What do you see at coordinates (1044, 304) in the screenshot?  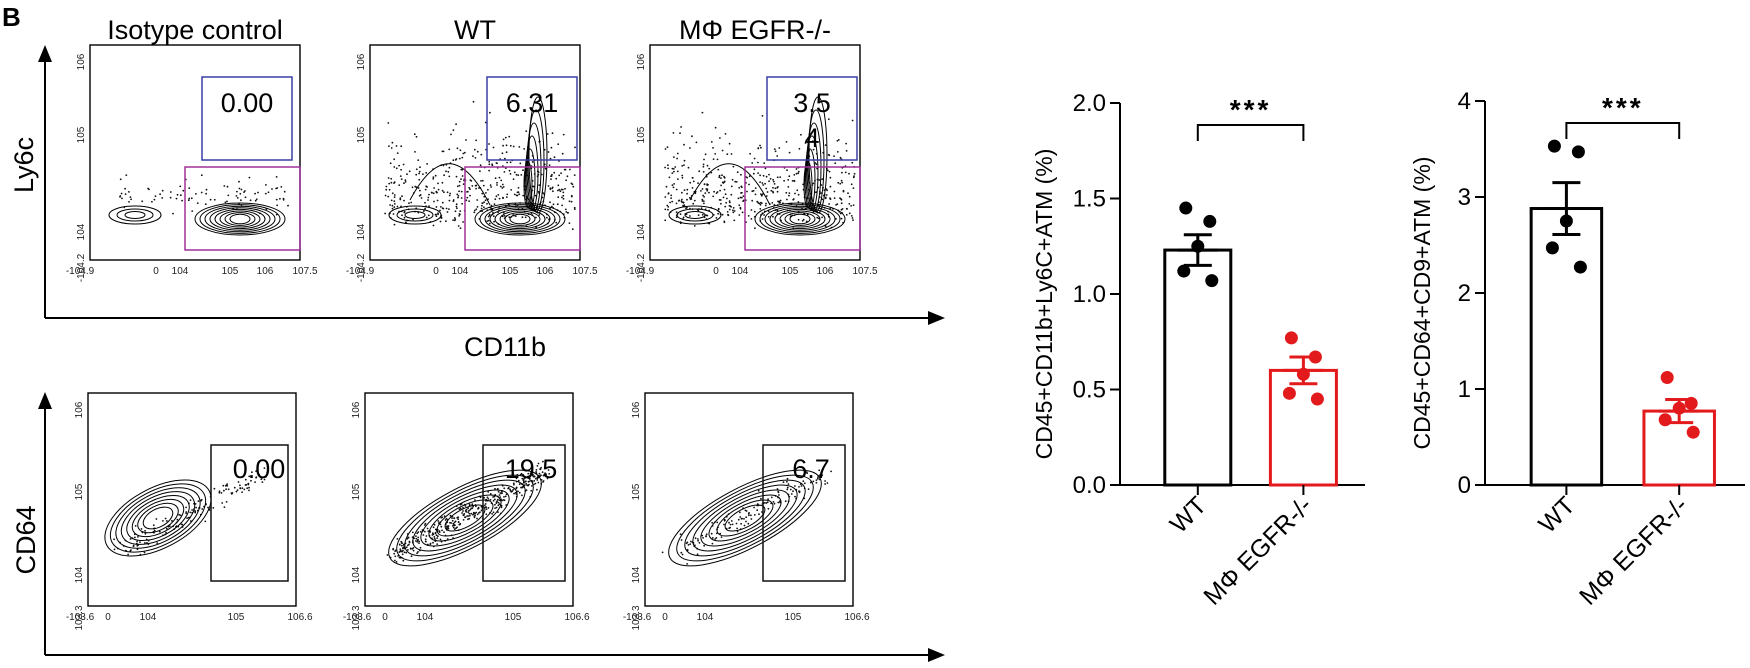 I see `y-axis-label: CD45+CD11b+Ly6C+ATM (%)` at bounding box center [1044, 304].